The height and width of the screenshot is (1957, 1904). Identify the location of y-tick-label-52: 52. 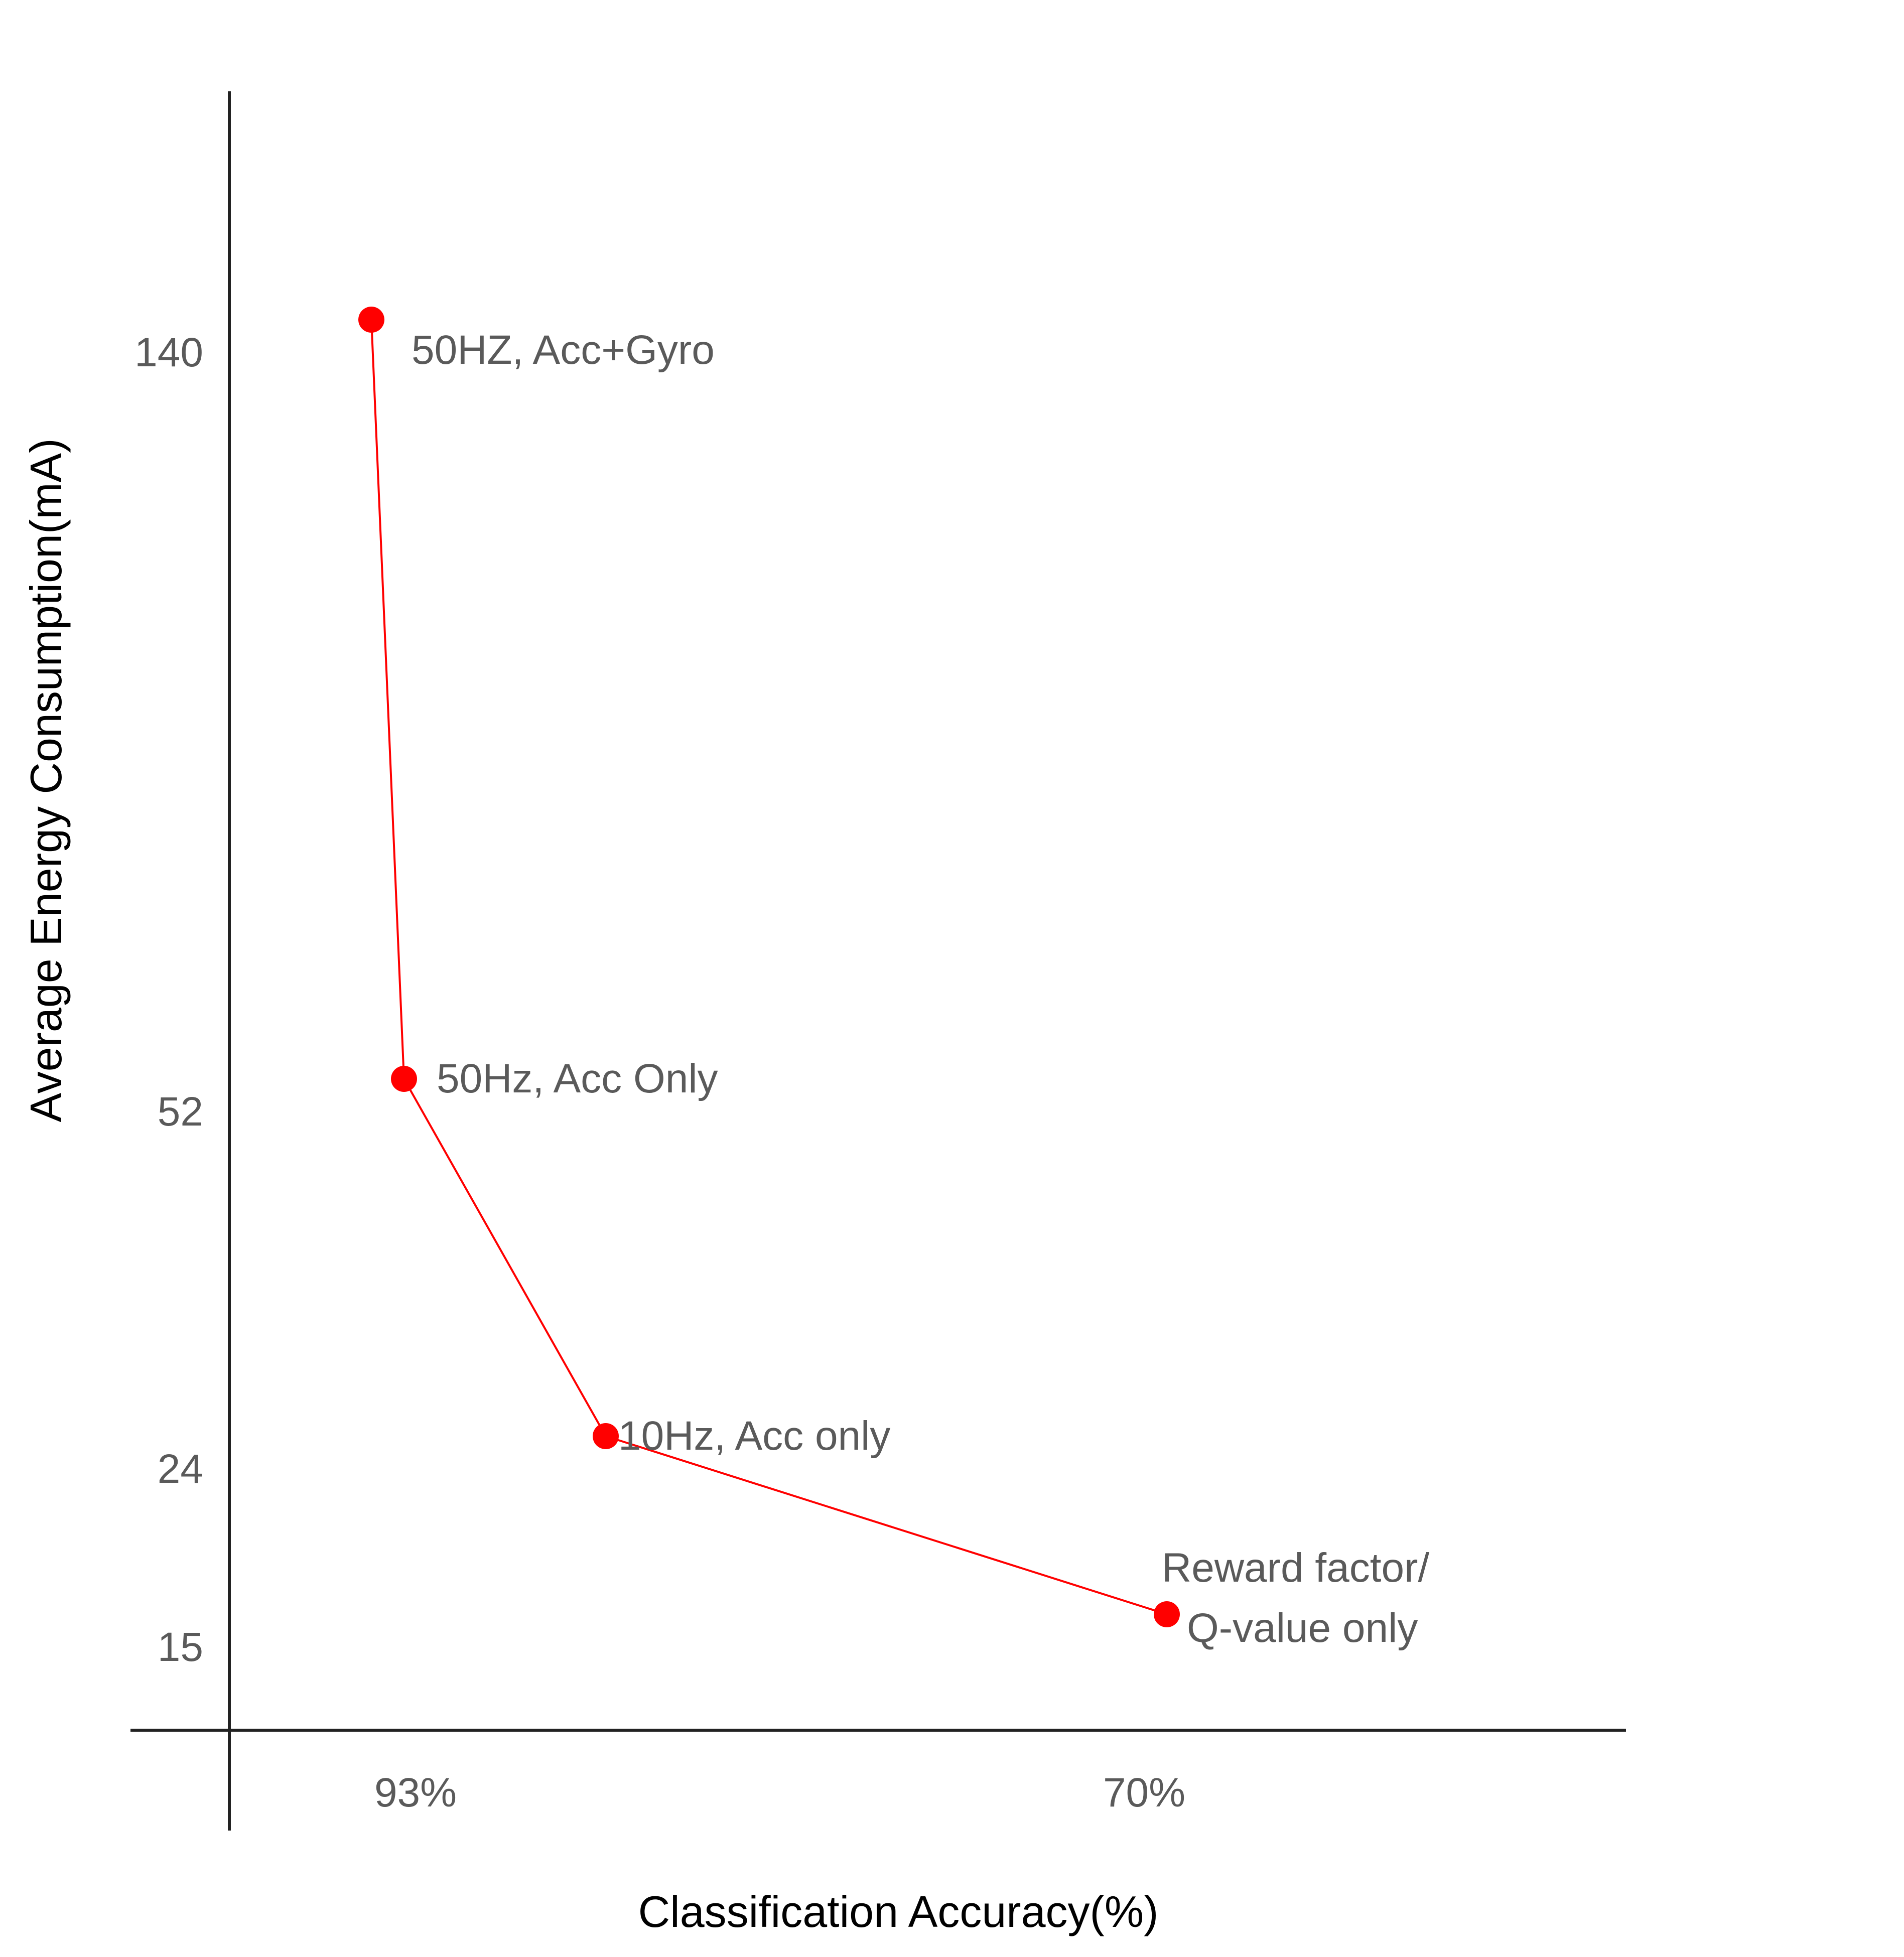
(180, 1112).